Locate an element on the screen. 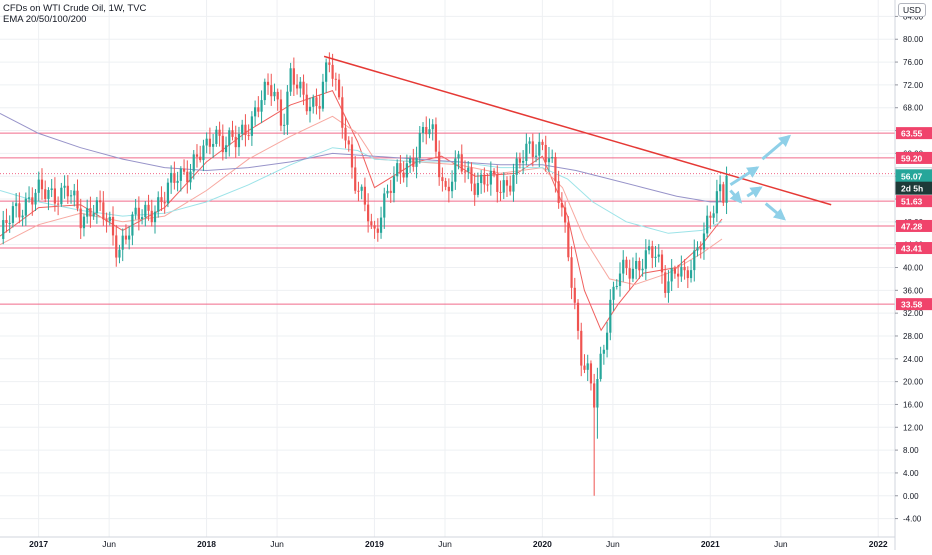 The height and width of the screenshot is (555, 932). x-tick-label: Jun is located at coordinates (109, 544).